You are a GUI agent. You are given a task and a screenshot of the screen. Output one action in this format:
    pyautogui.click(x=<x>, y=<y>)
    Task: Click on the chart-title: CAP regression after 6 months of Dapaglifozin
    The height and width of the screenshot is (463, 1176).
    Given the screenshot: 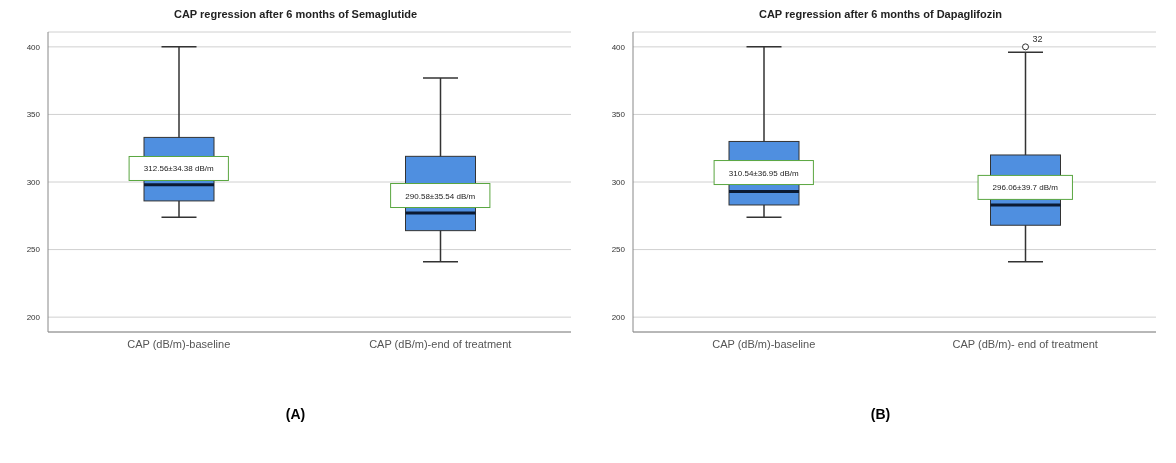 What is the action you would take?
    pyautogui.click(x=880, y=15)
    